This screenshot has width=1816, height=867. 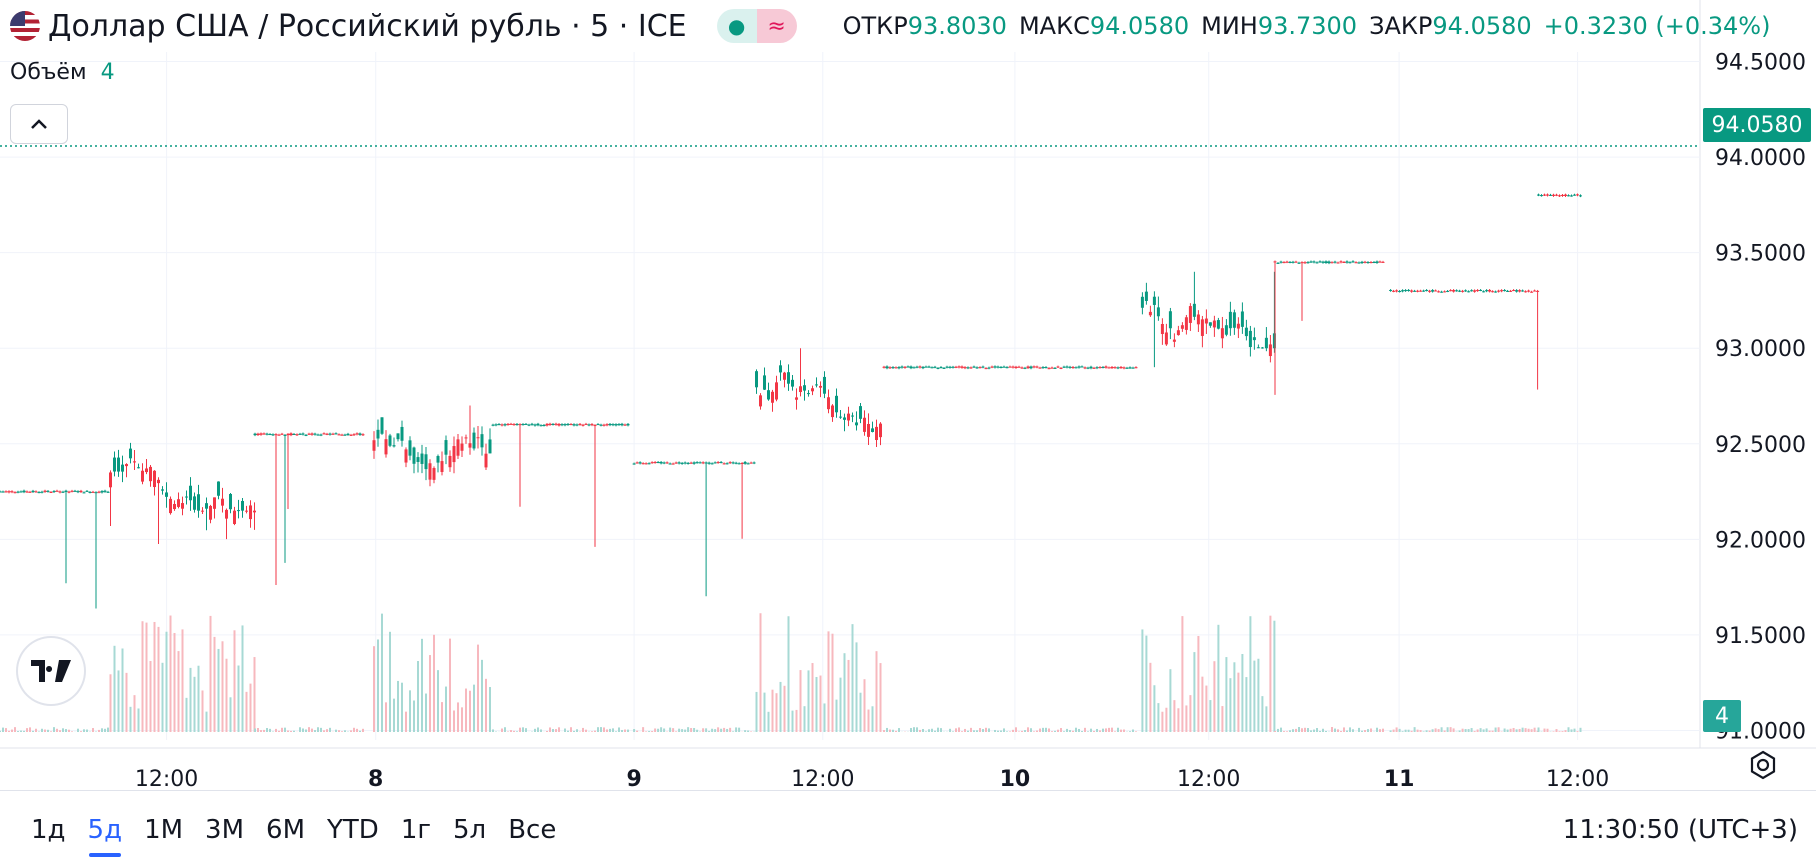 I want to click on chart-settings-button, so click(x=1763, y=765).